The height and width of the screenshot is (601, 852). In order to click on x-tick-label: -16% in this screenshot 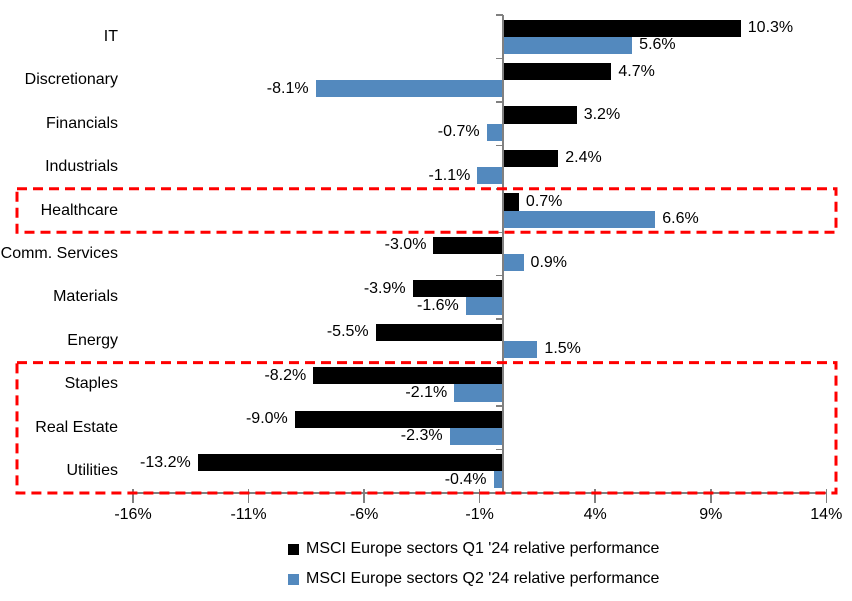, I will do `click(133, 514)`.